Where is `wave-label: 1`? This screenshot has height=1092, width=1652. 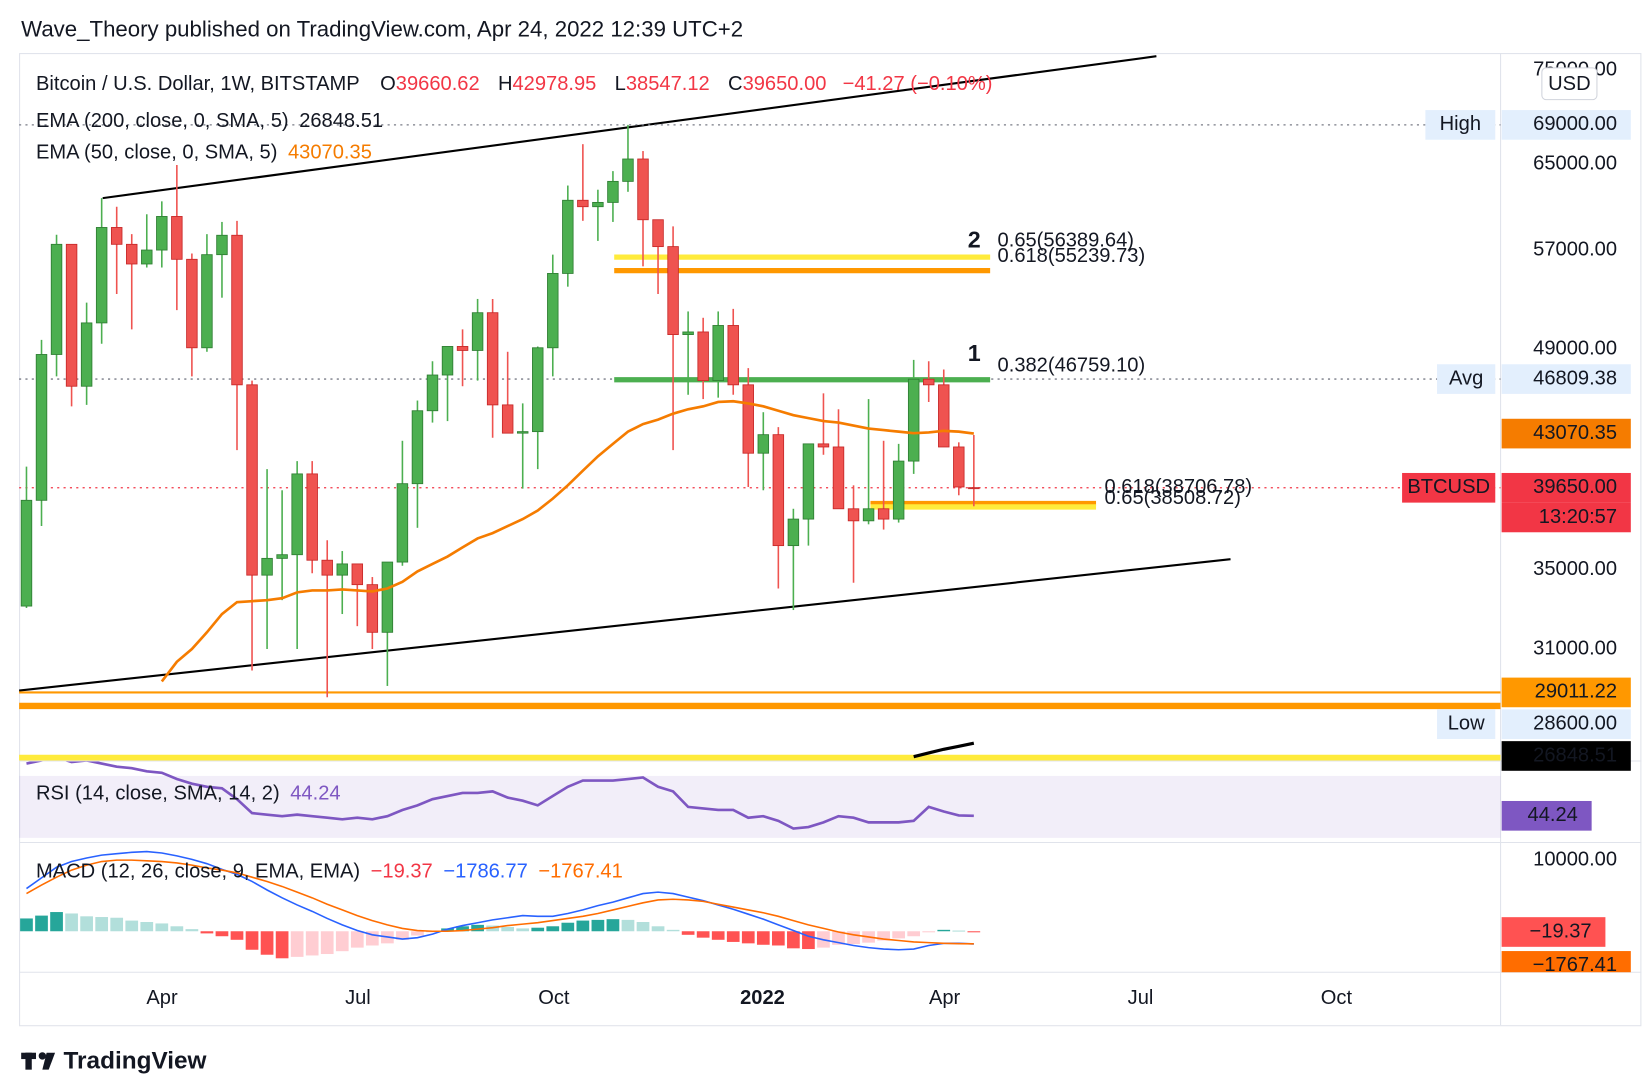 wave-label: 1 is located at coordinates (974, 353).